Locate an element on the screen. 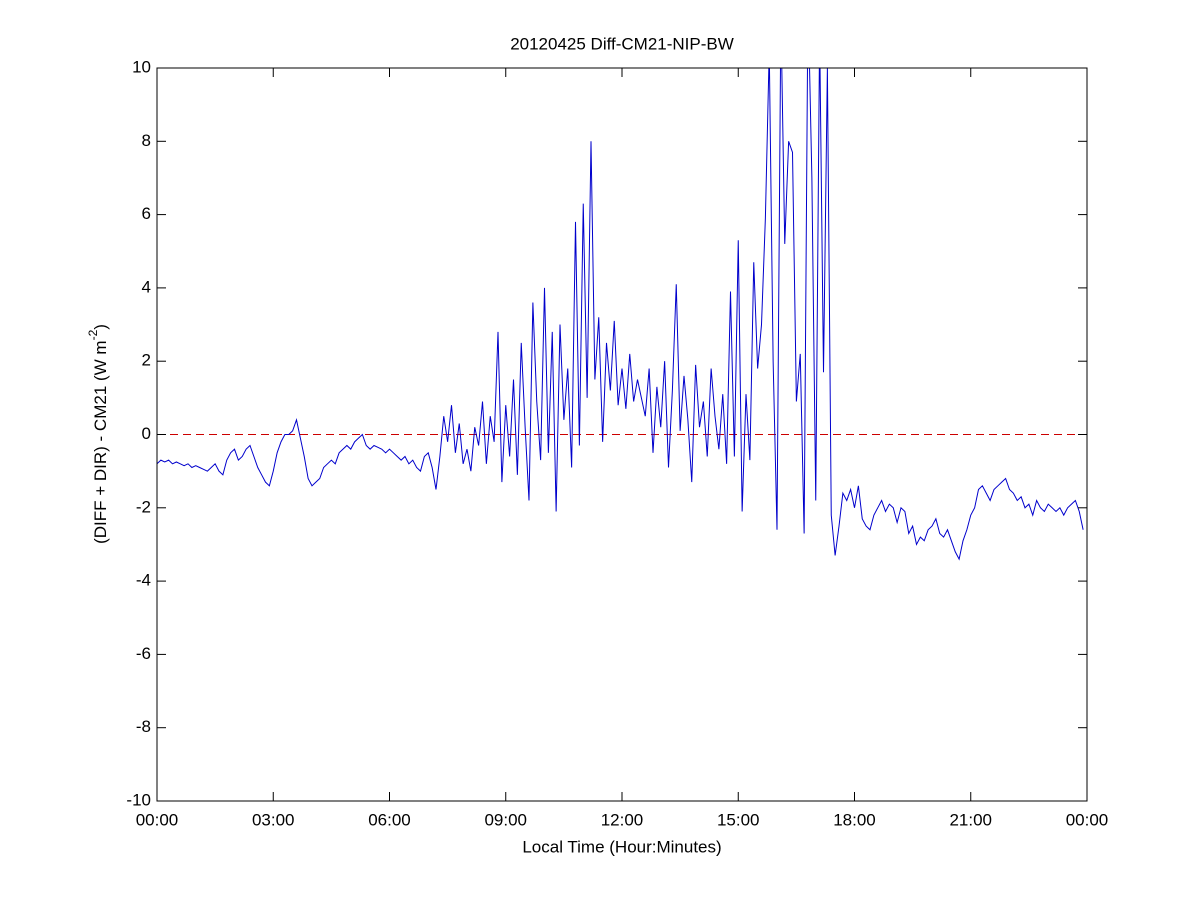  y-axis-label-end: ) is located at coordinates (100, 327).